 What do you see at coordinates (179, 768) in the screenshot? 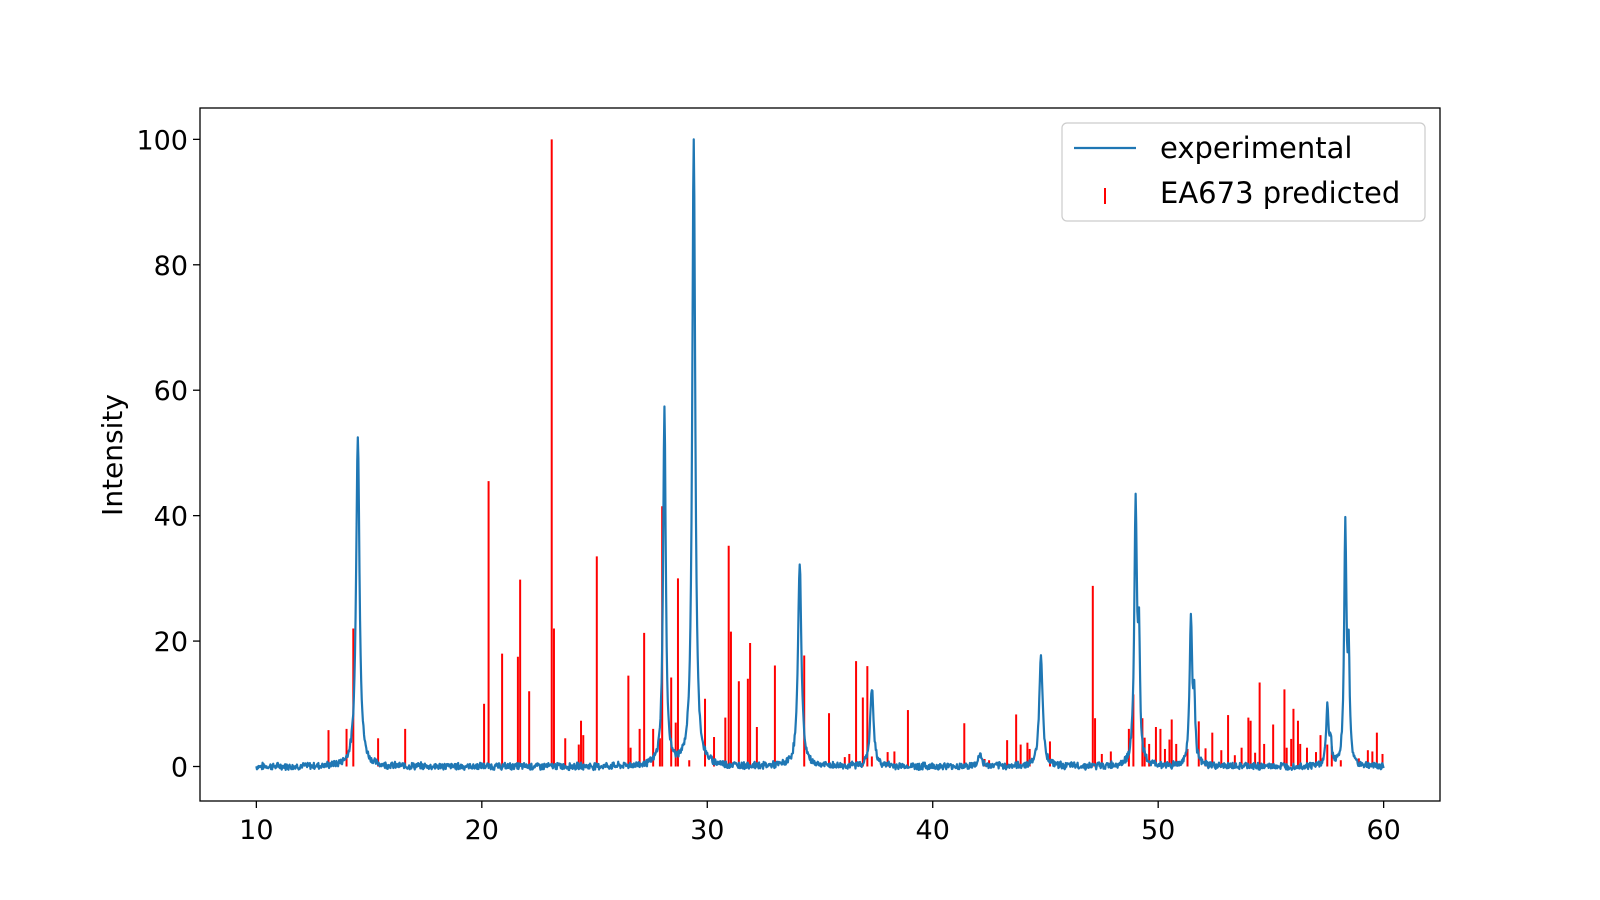
I see `y-tick-label: 0` at bounding box center [179, 768].